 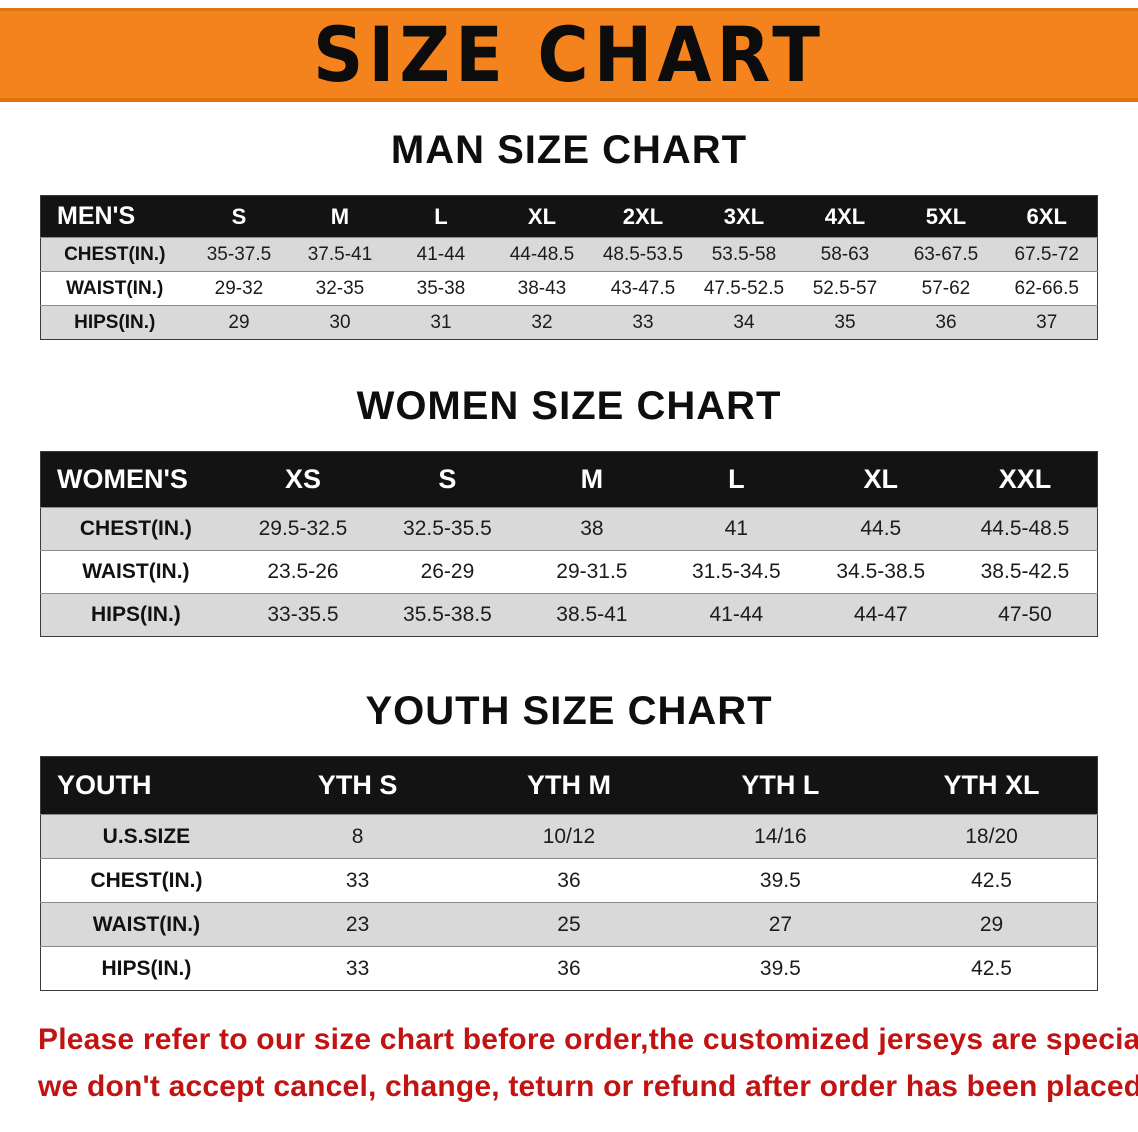 I want to click on measurement-value: 44-47, so click(x=881, y=615).